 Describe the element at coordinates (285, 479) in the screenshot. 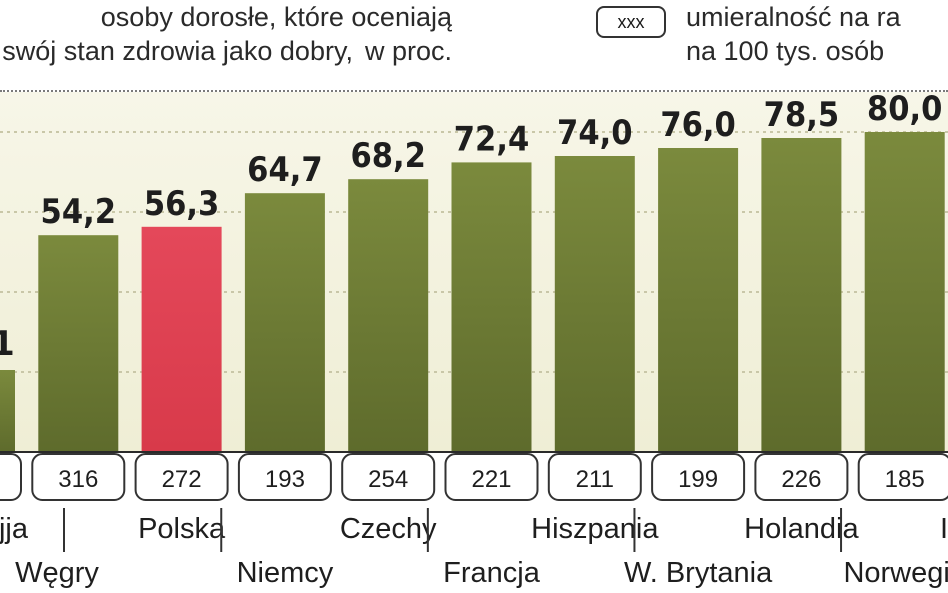

I see `mortality-value: 193` at that location.